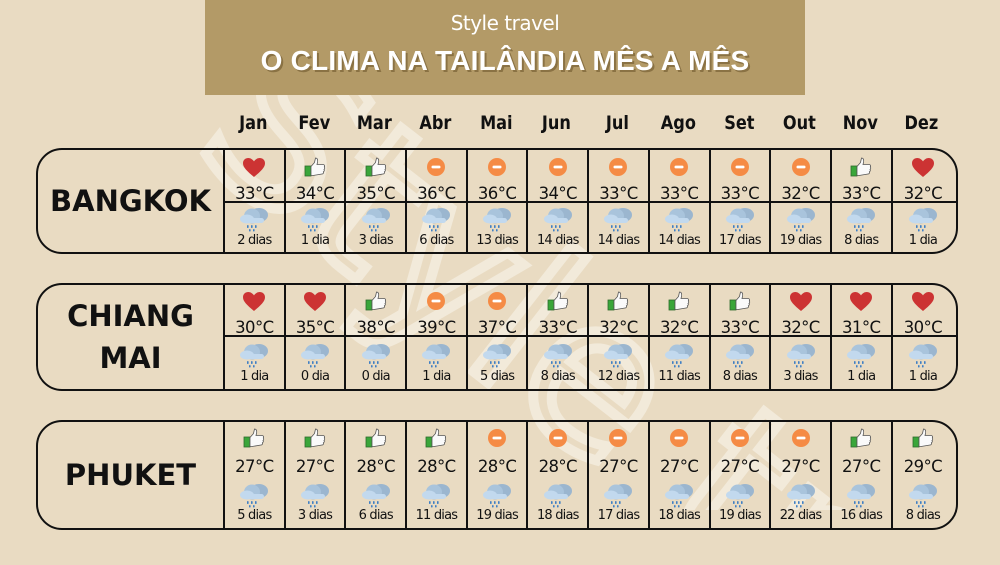 The width and height of the screenshot is (1000, 565). I want to click on month-cell: 30°C 1 dia, so click(255, 337).